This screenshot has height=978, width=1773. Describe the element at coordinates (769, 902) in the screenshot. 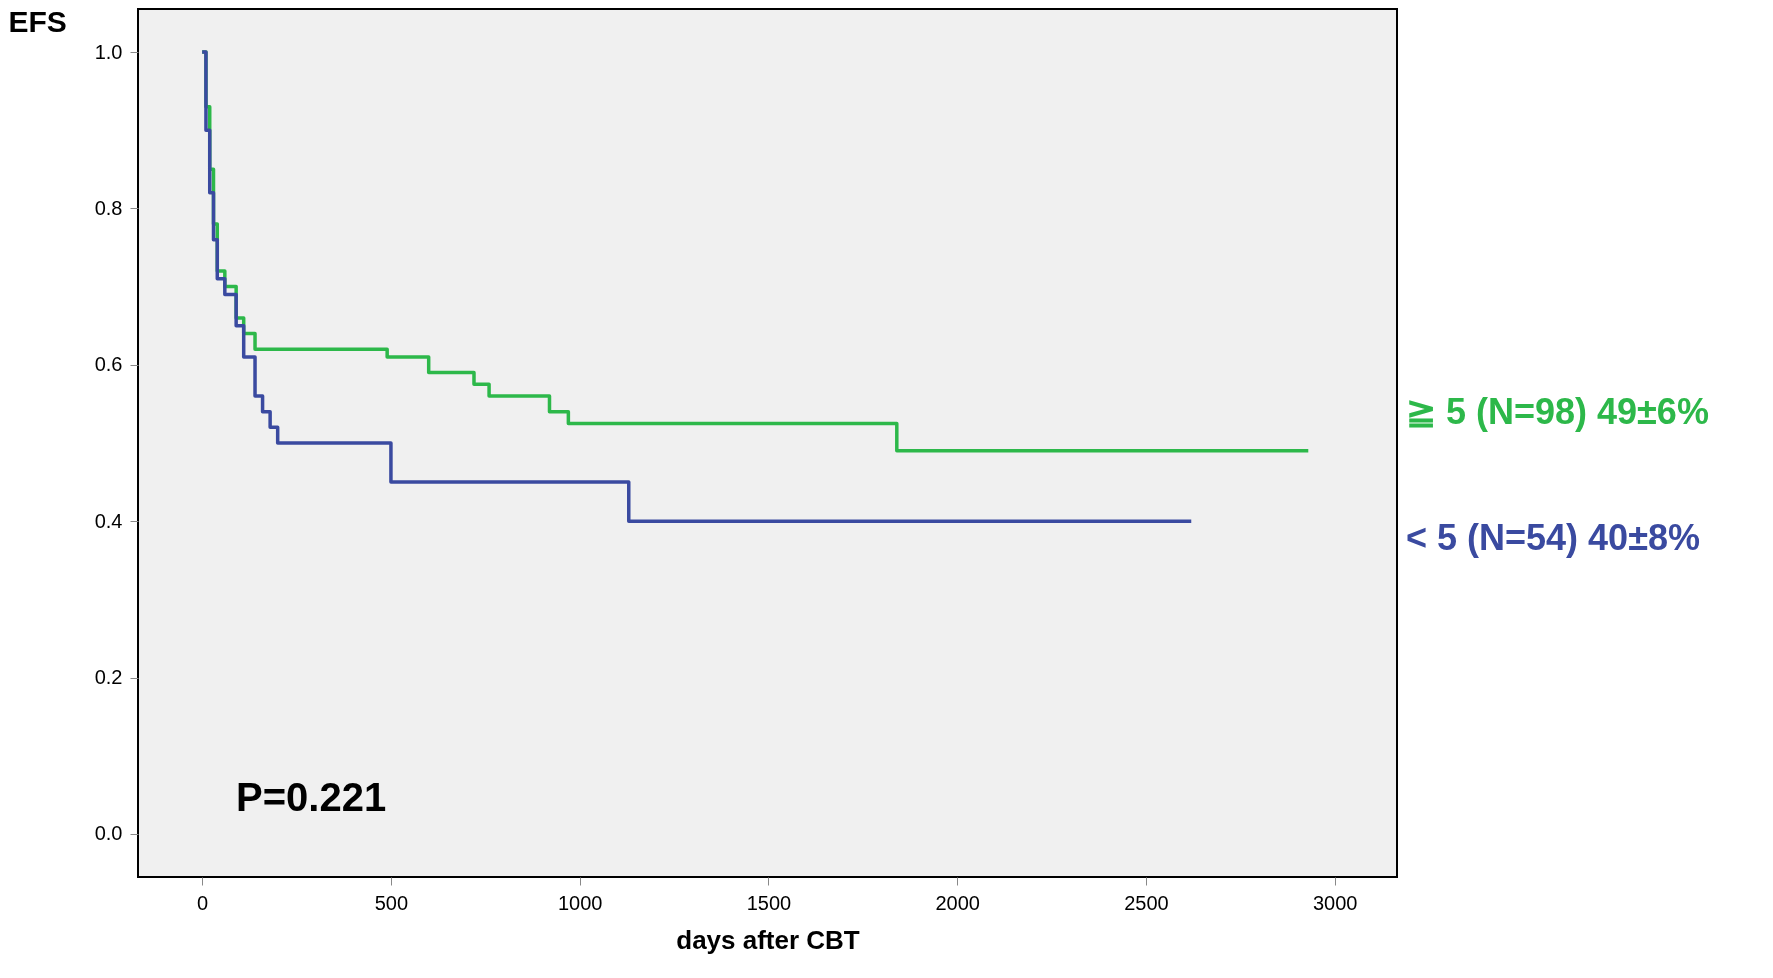

I see `x-tick-label: 1500` at that location.